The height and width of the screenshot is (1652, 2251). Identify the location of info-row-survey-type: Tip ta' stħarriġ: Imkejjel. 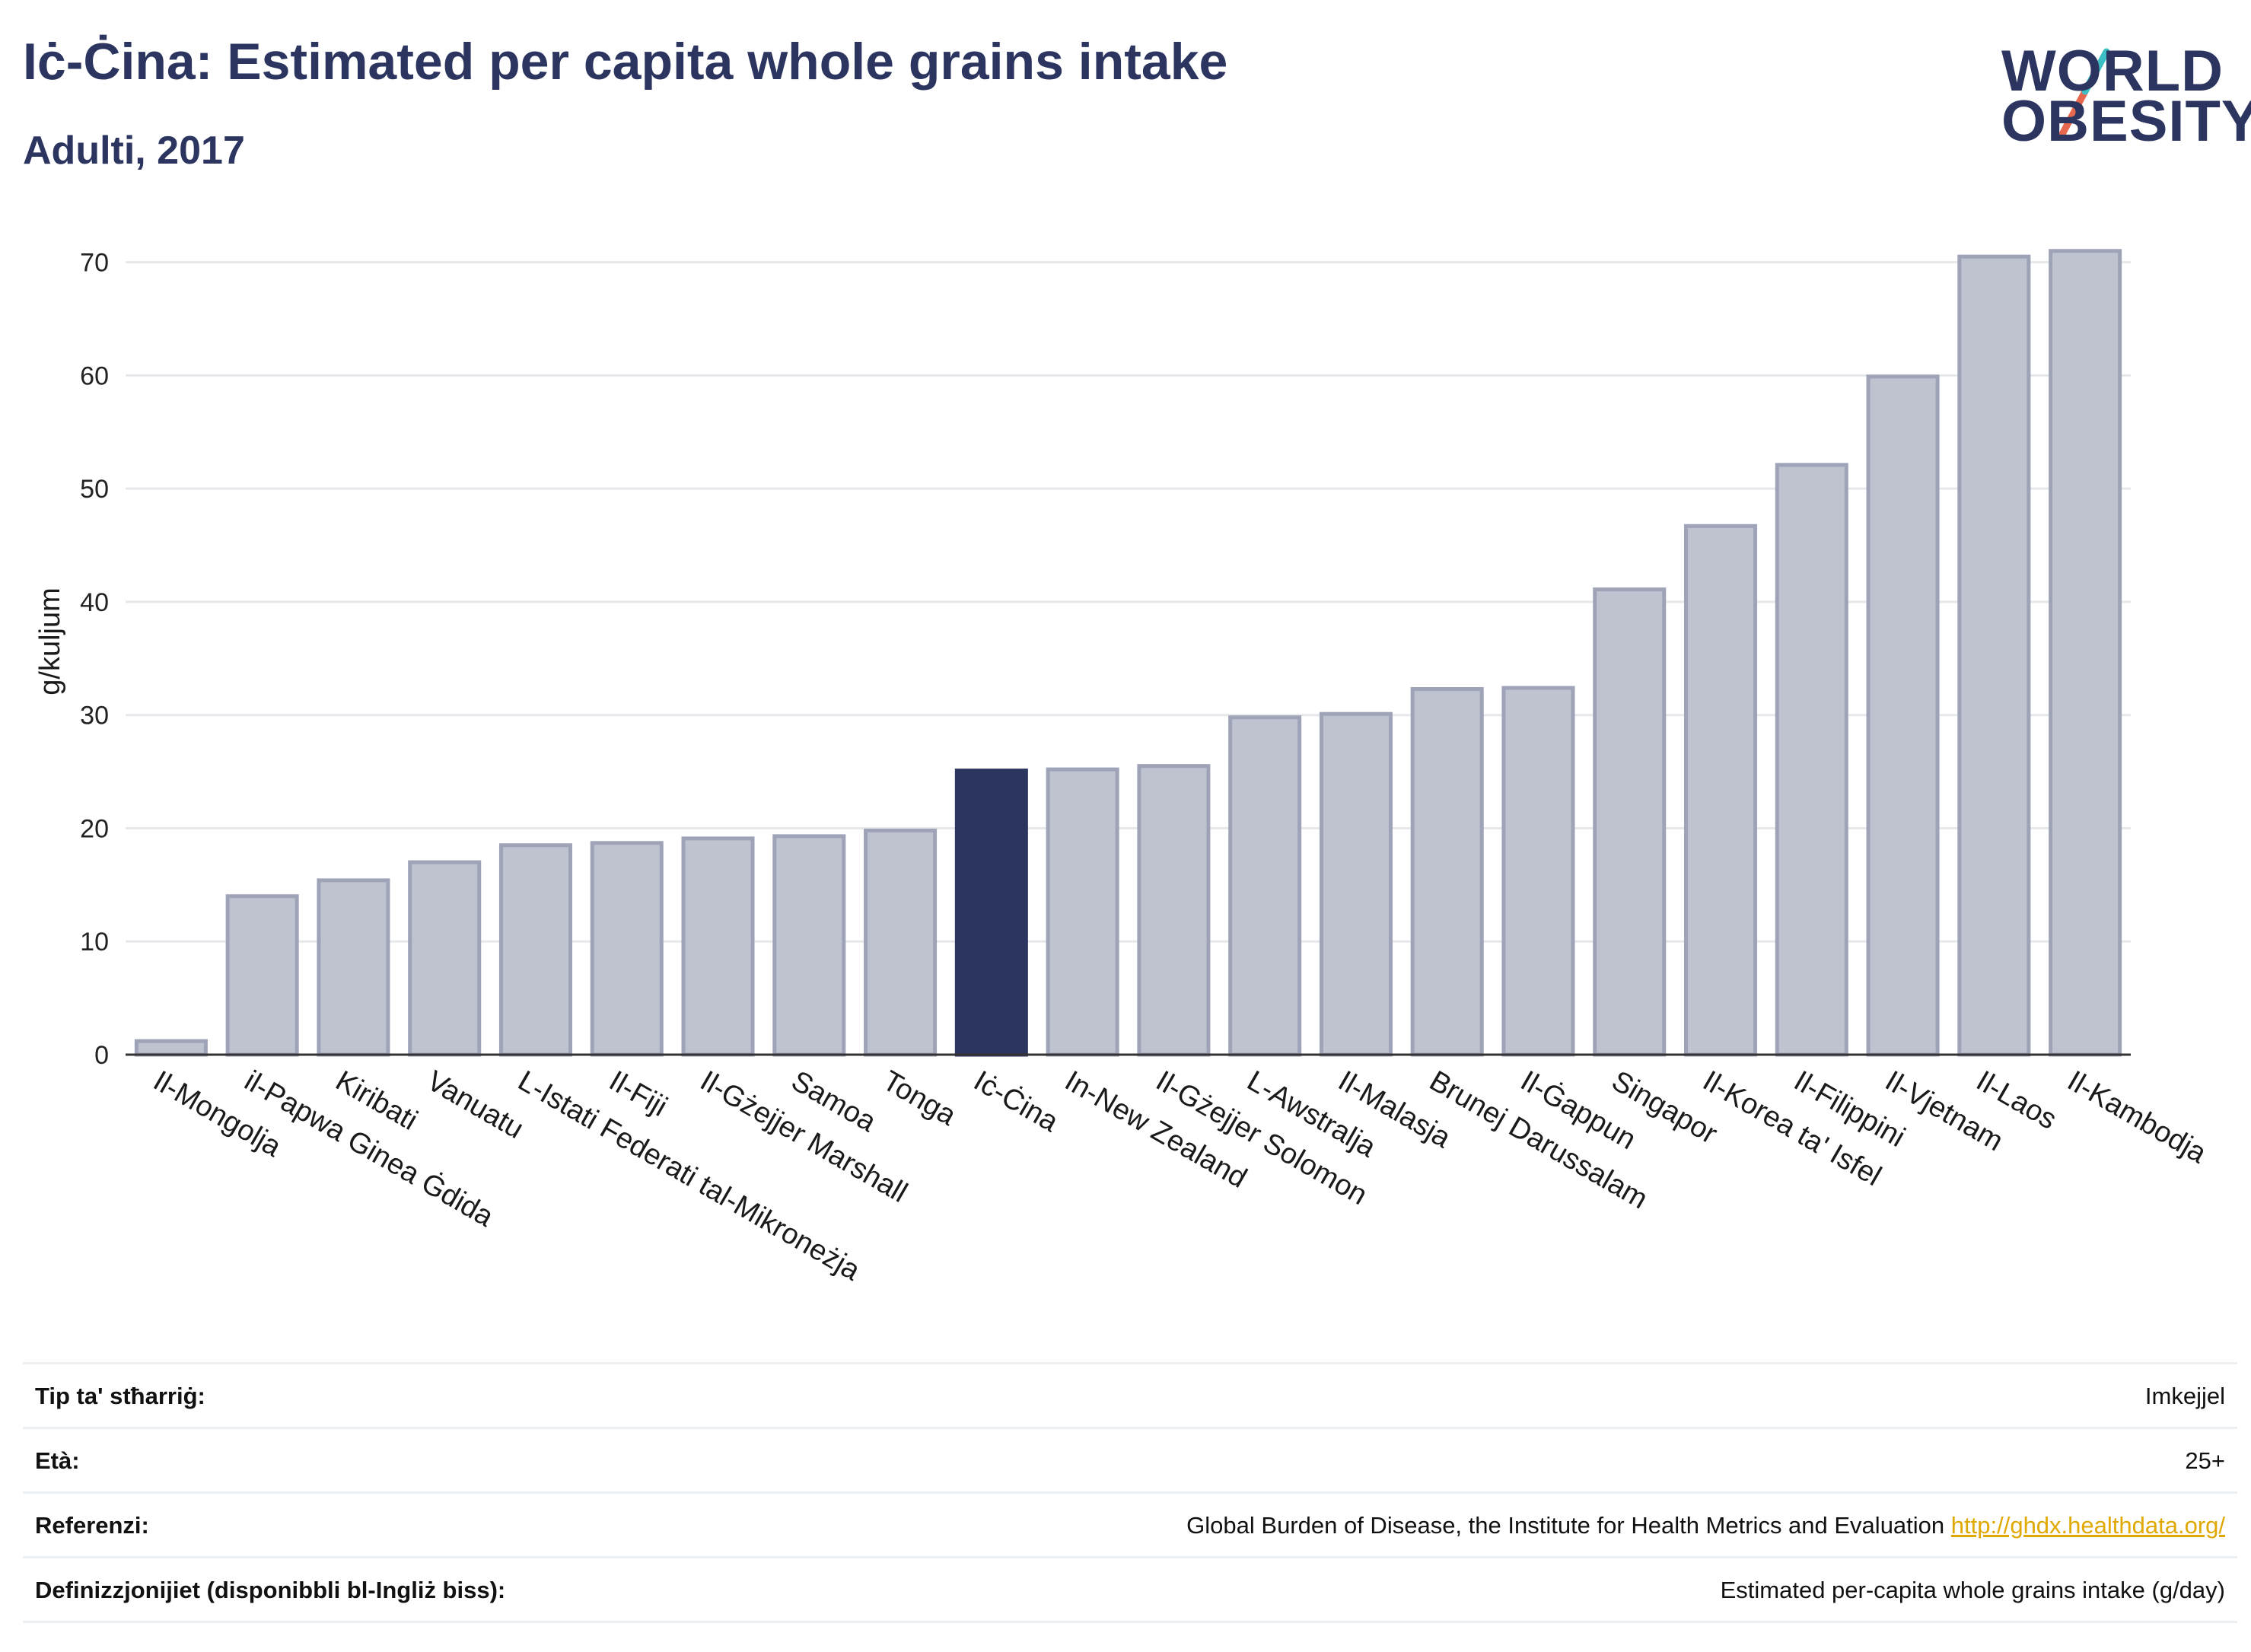
(1130, 1394).